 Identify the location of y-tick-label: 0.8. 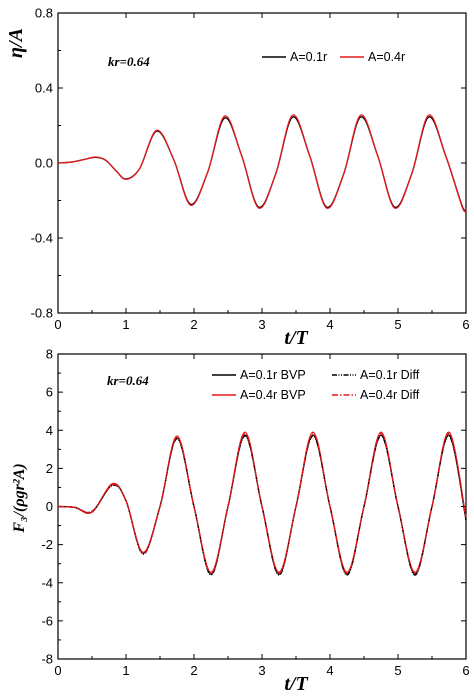
(44, 13).